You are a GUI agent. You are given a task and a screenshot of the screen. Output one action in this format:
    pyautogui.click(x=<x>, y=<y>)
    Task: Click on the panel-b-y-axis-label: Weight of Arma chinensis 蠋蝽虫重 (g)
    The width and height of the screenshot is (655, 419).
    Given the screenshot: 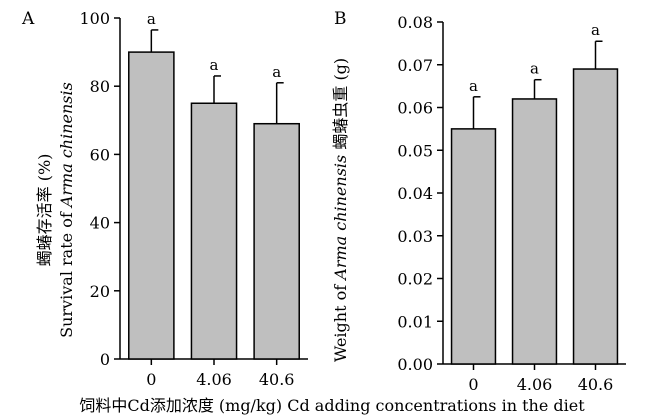 What is the action you would take?
    pyautogui.click(x=340, y=210)
    